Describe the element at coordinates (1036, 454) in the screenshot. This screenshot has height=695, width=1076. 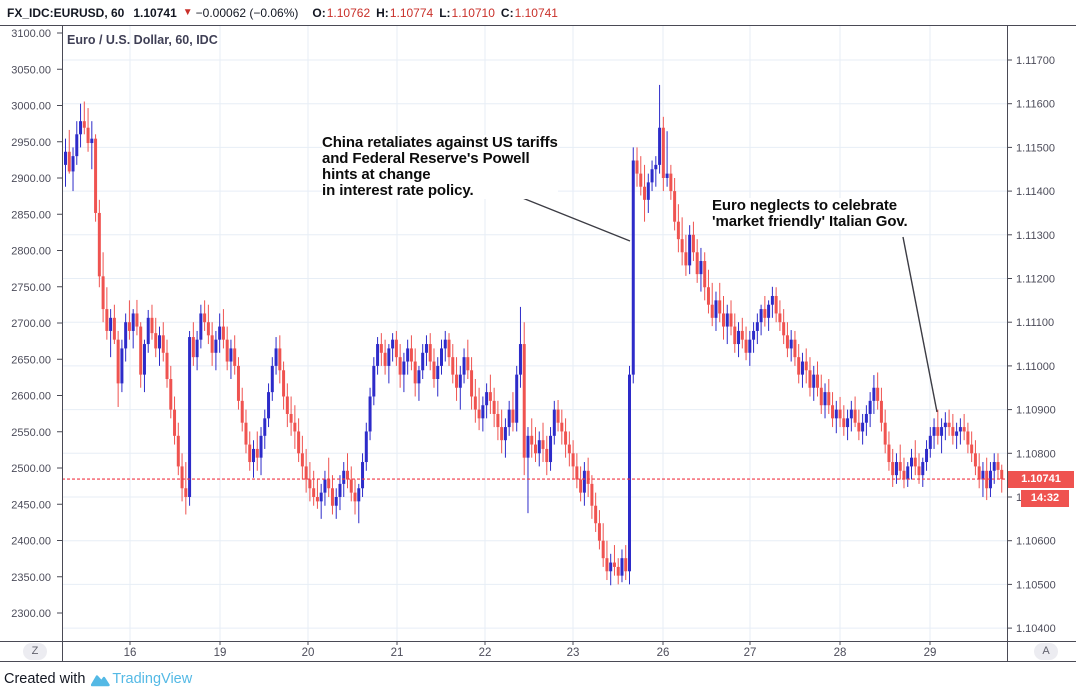
I see `right-axis-label: 1.10800` at that location.